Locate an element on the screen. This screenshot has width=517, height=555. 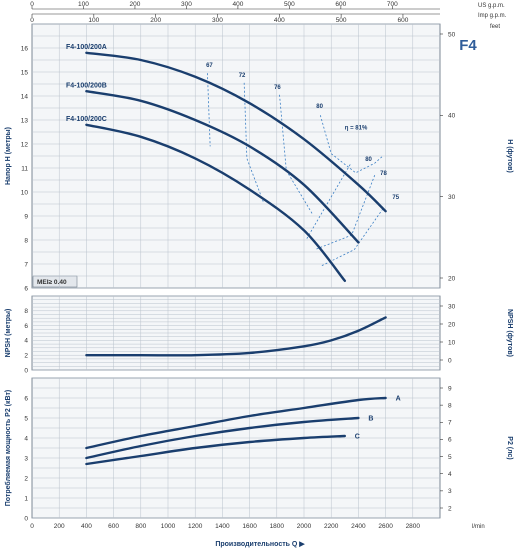
y2-tick-label: 2 is located at coordinates (450, 508).